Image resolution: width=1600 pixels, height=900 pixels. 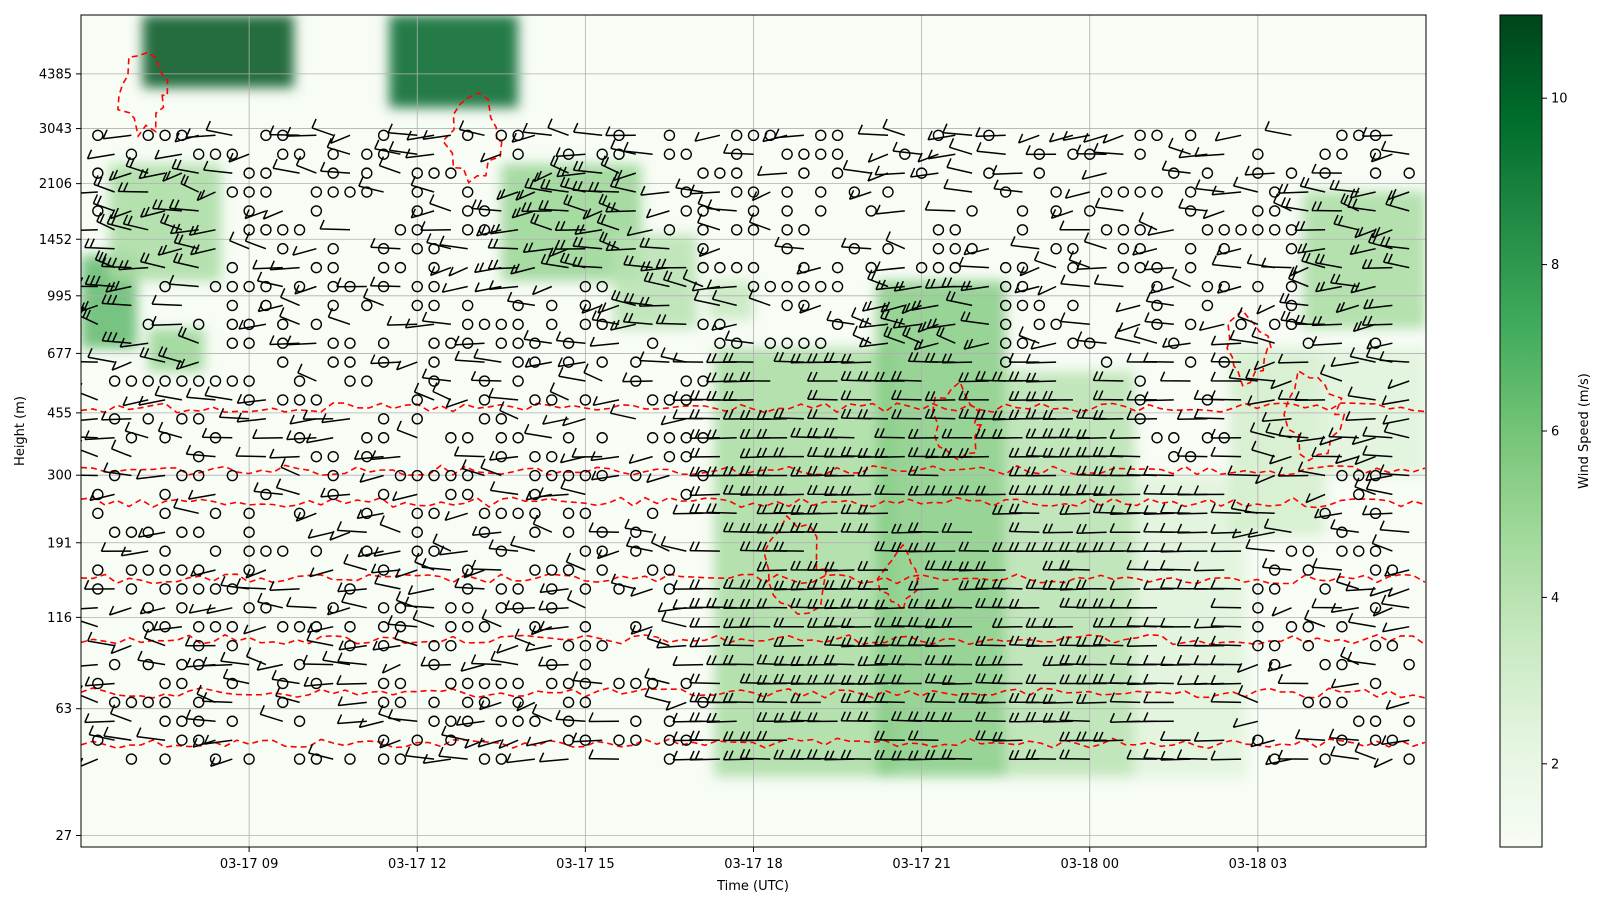 I want to click on x-tick-label-2: 03-17 15, so click(x=585, y=864).